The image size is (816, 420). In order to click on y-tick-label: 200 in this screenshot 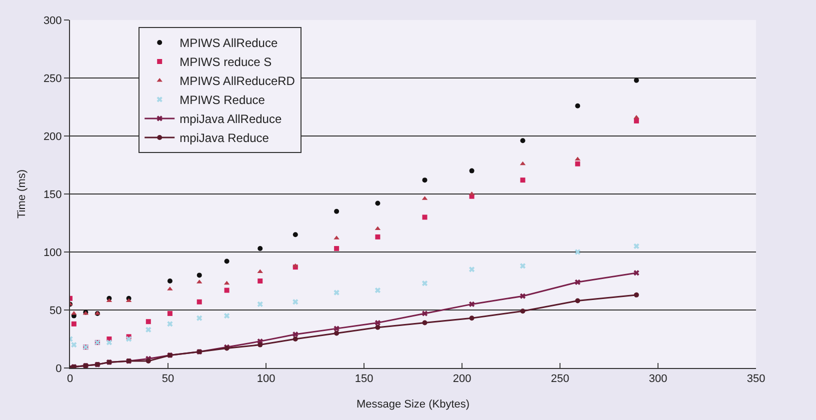, I will do `click(52, 136)`.